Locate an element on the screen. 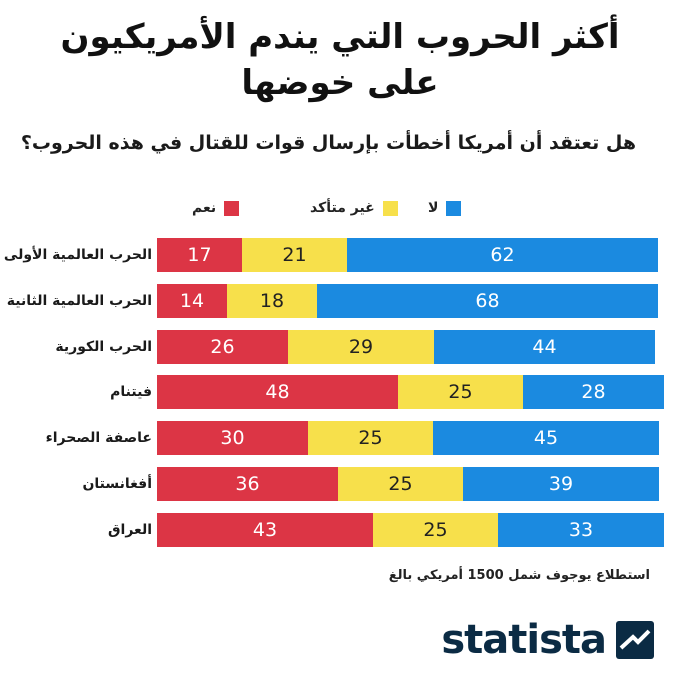  legend-label-yes: نعم is located at coordinates (204, 208).